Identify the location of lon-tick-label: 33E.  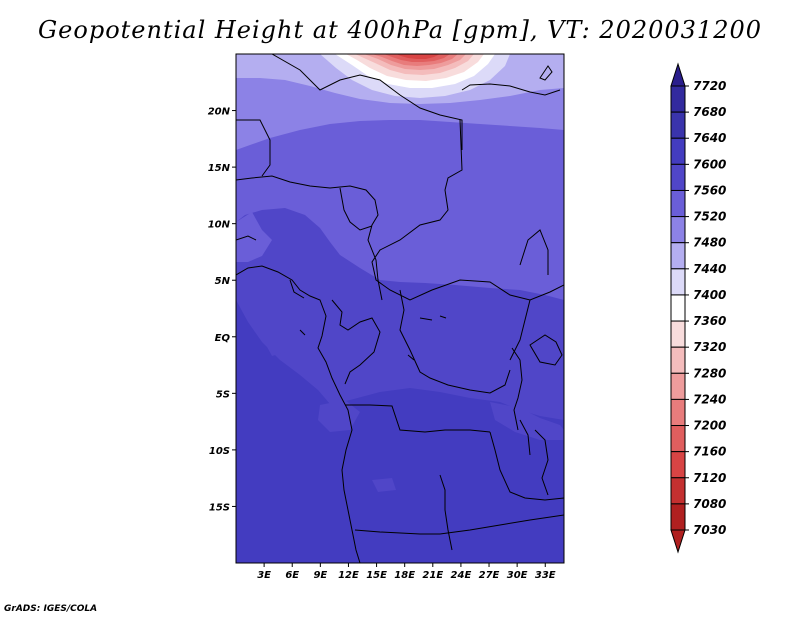
(545, 575).